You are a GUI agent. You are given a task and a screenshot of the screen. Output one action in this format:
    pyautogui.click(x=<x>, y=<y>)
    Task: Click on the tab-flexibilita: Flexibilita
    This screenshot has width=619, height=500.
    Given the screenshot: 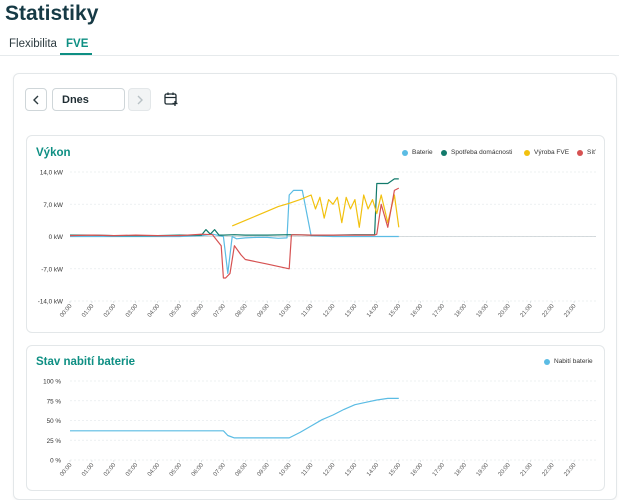 What is the action you would take?
    pyautogui.click(x=33, y=44)
    